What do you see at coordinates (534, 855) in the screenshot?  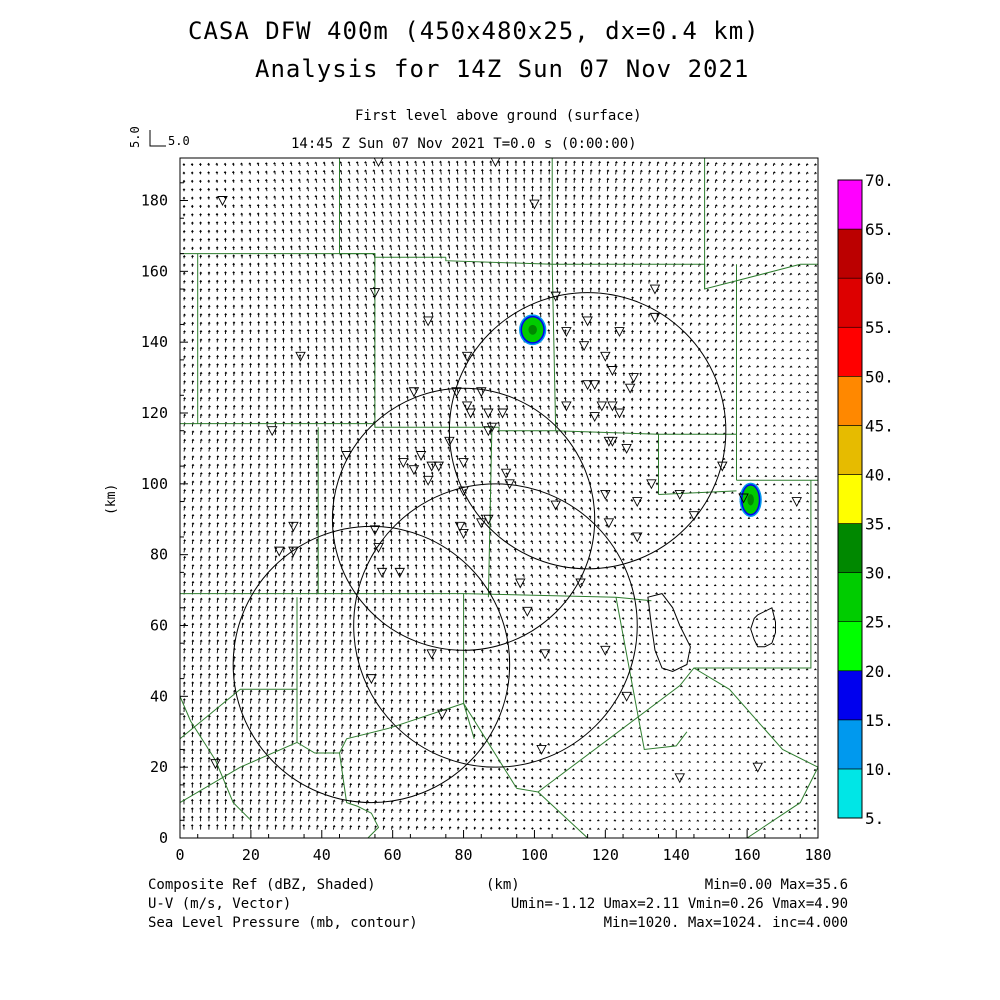 I see `x-tick-label: 100` at bounding box center [534, 855].